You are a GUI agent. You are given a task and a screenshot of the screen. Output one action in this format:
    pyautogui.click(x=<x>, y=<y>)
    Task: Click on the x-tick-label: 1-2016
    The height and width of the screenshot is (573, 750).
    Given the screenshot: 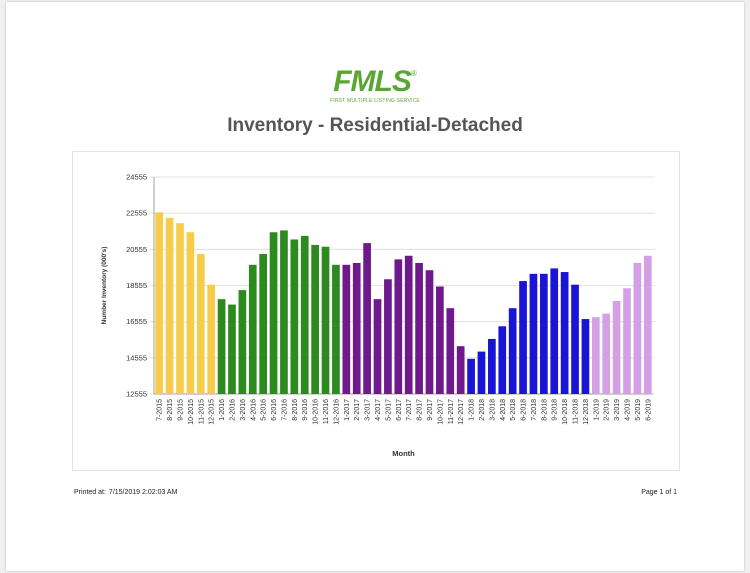 What is the action you would take?
    pyautogui.click(x=222, y=410)
    